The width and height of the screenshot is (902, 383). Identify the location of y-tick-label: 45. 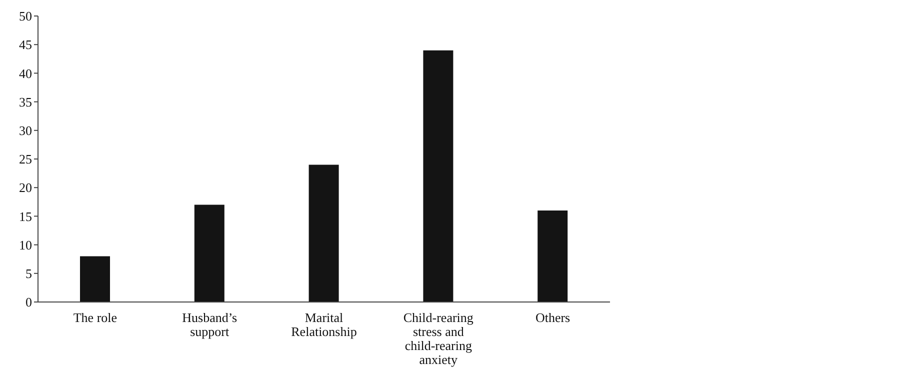
(25, 44).